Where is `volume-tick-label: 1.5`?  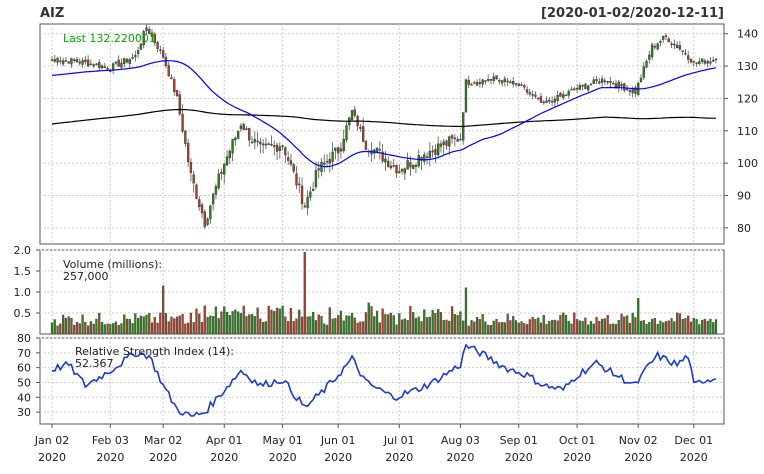
volume-tick-label: 1.5 is located at coordinates (23, 271).